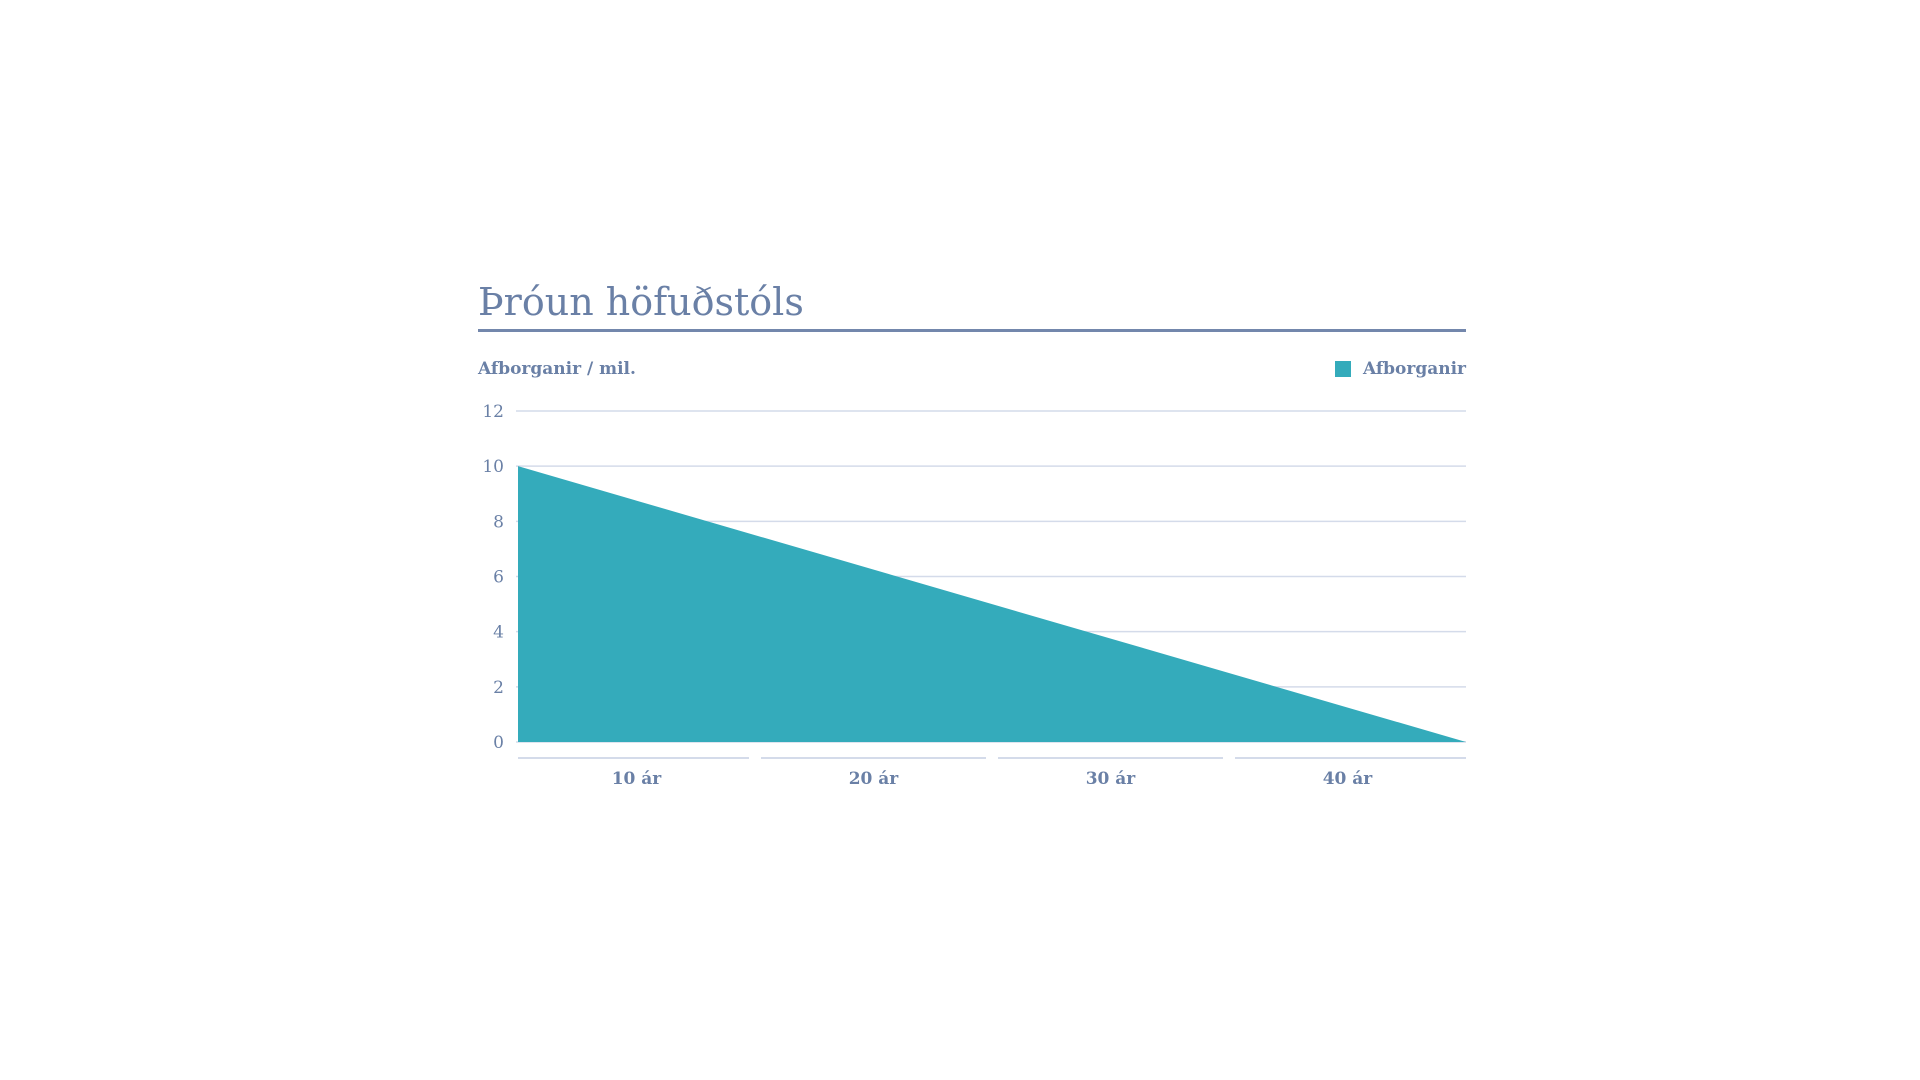 Image resolution: width=1920 pixels, height=1080 pixels. Describe the element at coordinates (641, 302) in the screenshot. I see `chart-title: Þróun höfuðstóls` at that location.